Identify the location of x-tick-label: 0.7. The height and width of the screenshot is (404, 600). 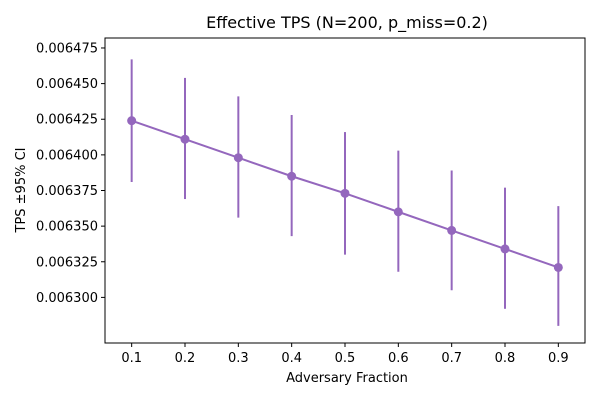
(451, 358).